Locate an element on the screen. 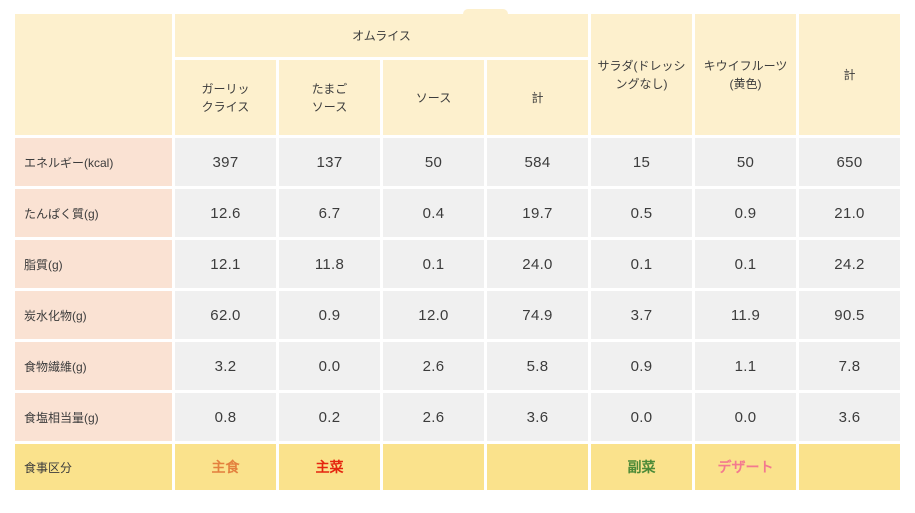  value-cell: 21.0 is located at coordinates (849, 213).